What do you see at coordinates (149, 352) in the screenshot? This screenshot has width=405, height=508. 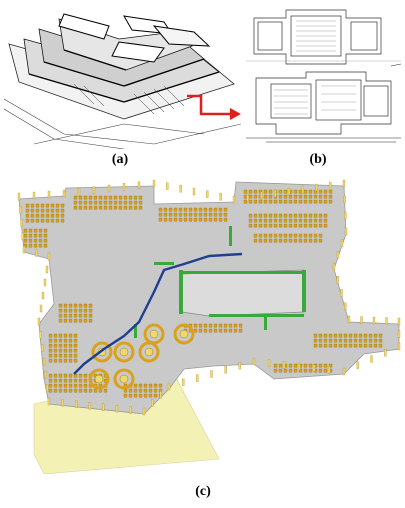 I see `table-top` at bounding box center [149, 352].